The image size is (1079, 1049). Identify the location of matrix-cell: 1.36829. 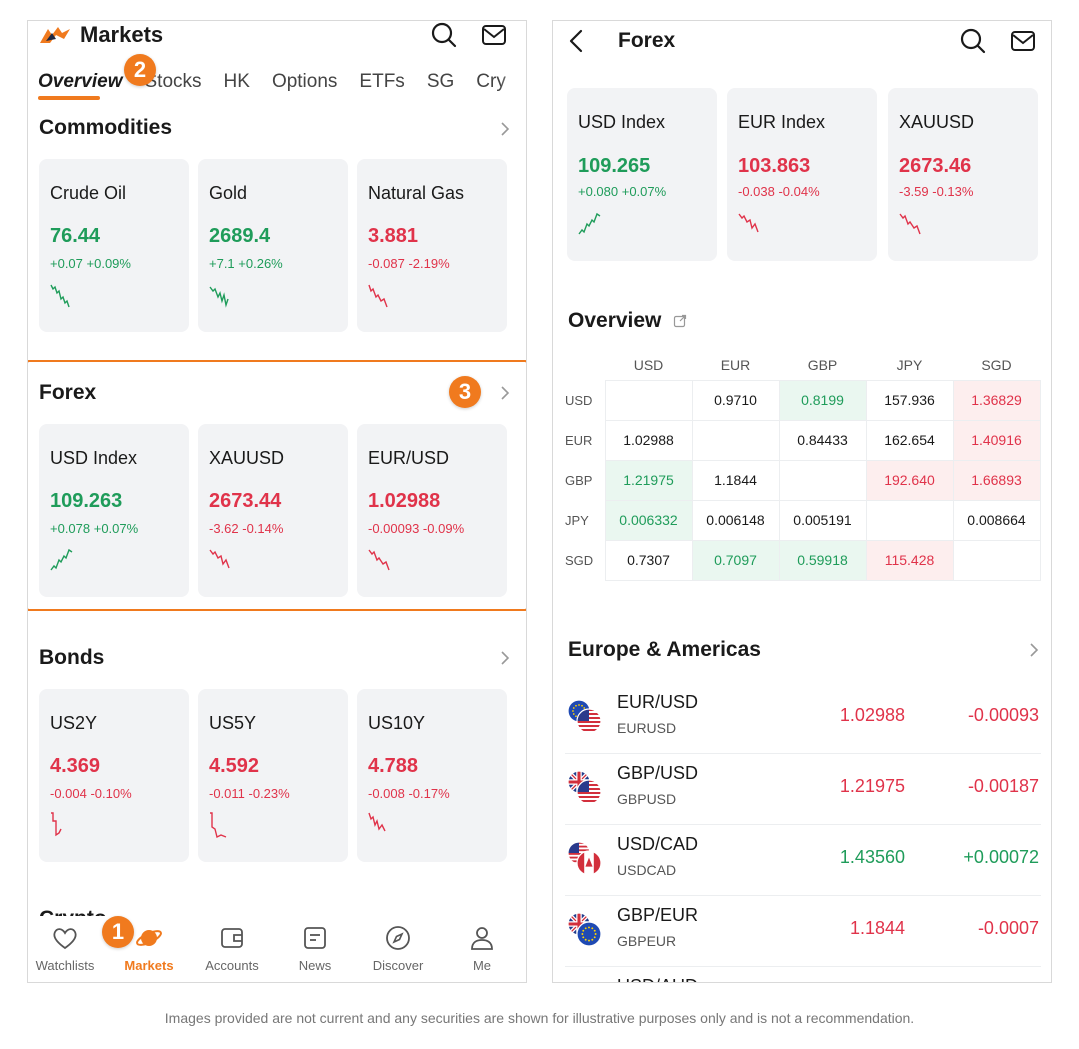
(996, 400).